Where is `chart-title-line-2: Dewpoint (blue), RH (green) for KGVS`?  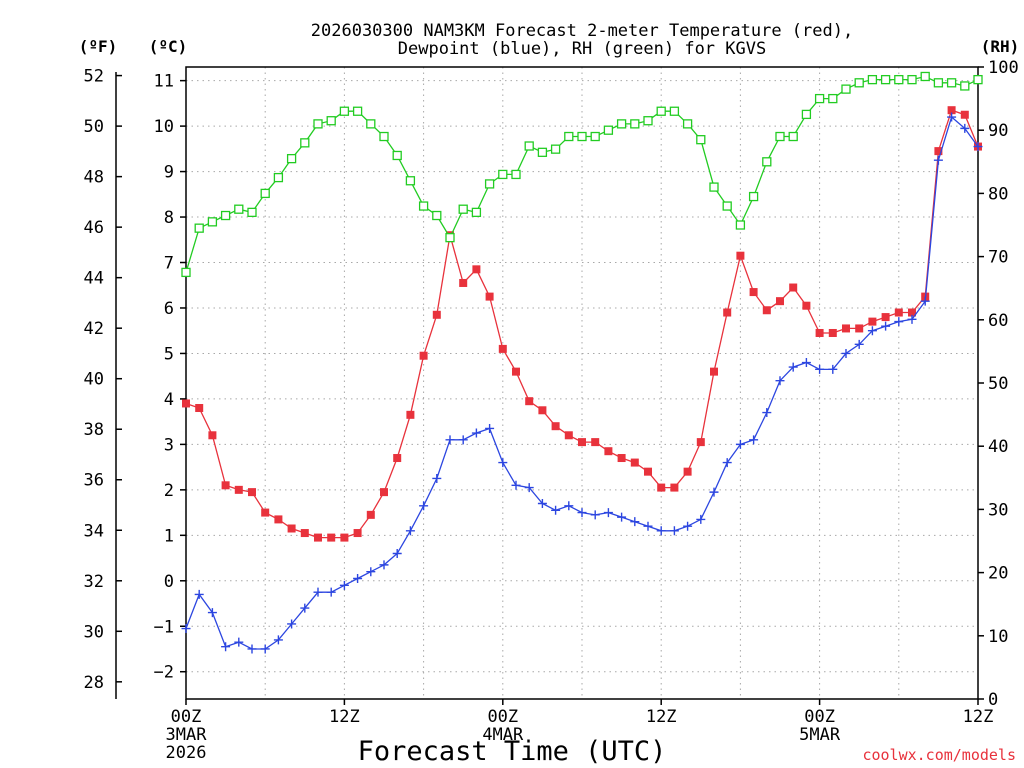 chart-title-line-2: Dewpoint (blue), RH (green) for KGVS is located at coordinates (582, 49).